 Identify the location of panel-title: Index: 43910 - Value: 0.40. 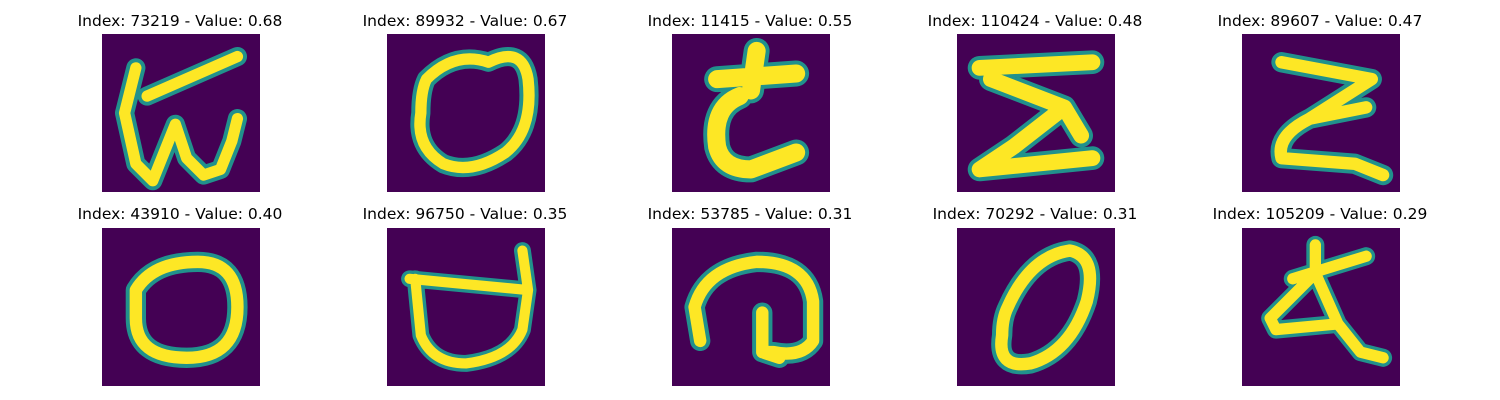
(180, 214).